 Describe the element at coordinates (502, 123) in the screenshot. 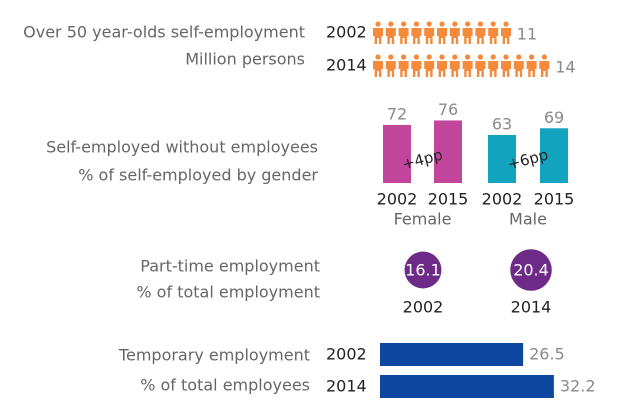

I see `value-label: 63` at that location.